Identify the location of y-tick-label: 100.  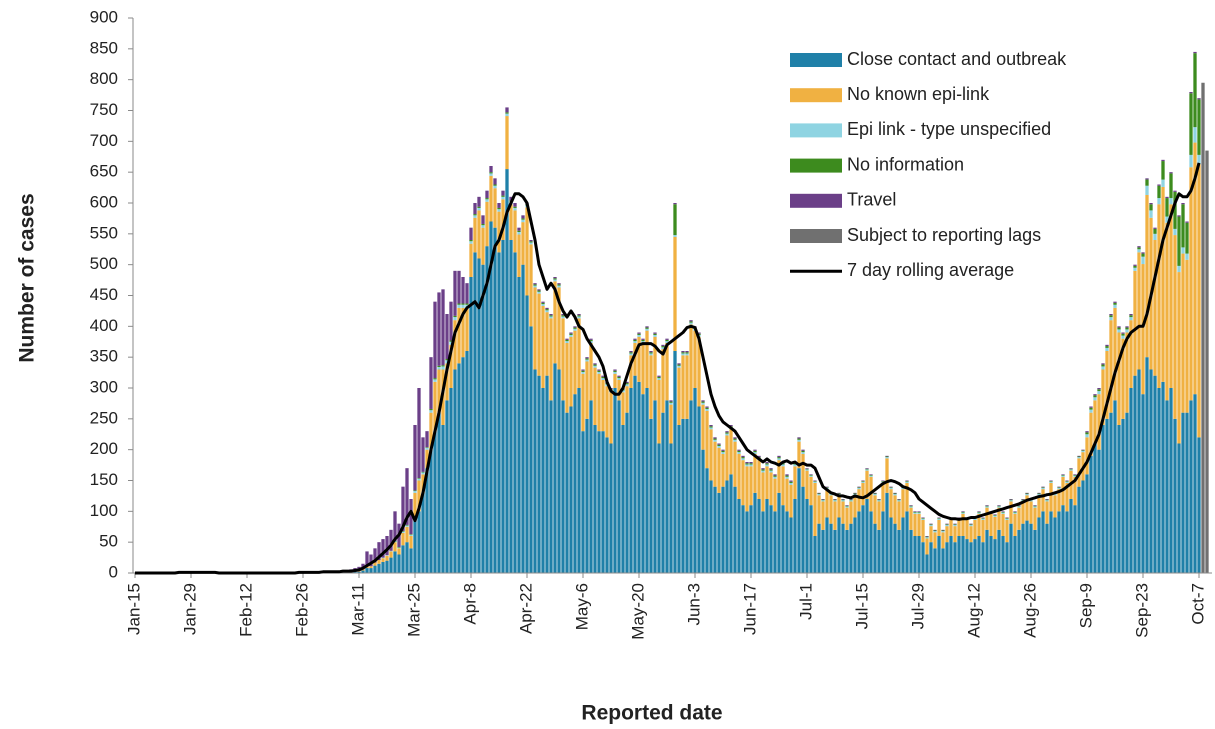
(104, 510).